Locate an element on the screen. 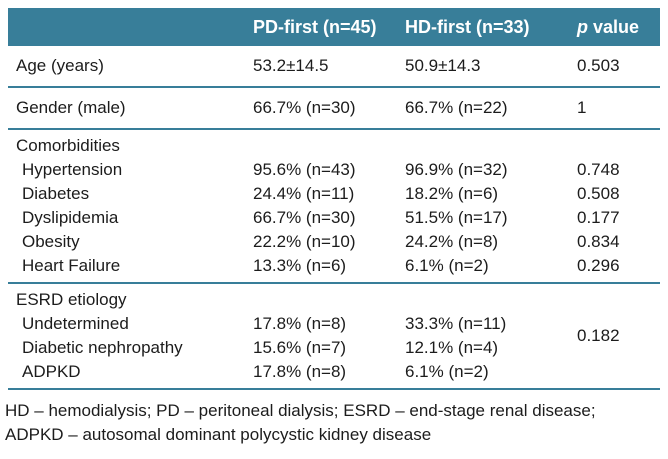 The image size is (668, 459). hd-value: 50.9±14.3 is located at coordinates (443, 65).